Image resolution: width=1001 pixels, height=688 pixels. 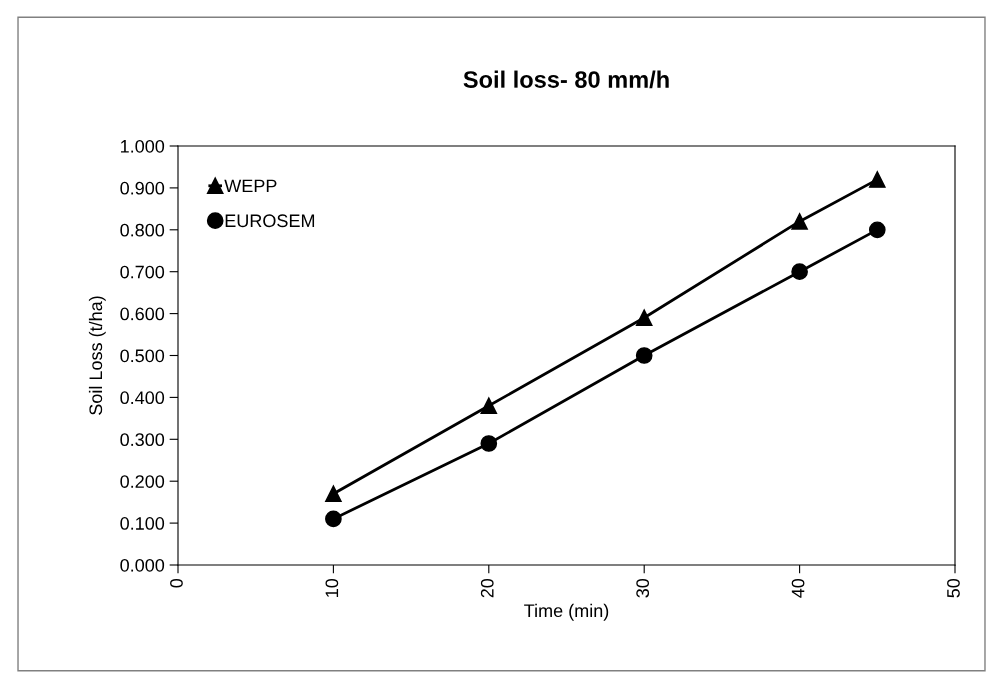 I want to click on legend-label: EUROSEM, so click(x=270, y=221).